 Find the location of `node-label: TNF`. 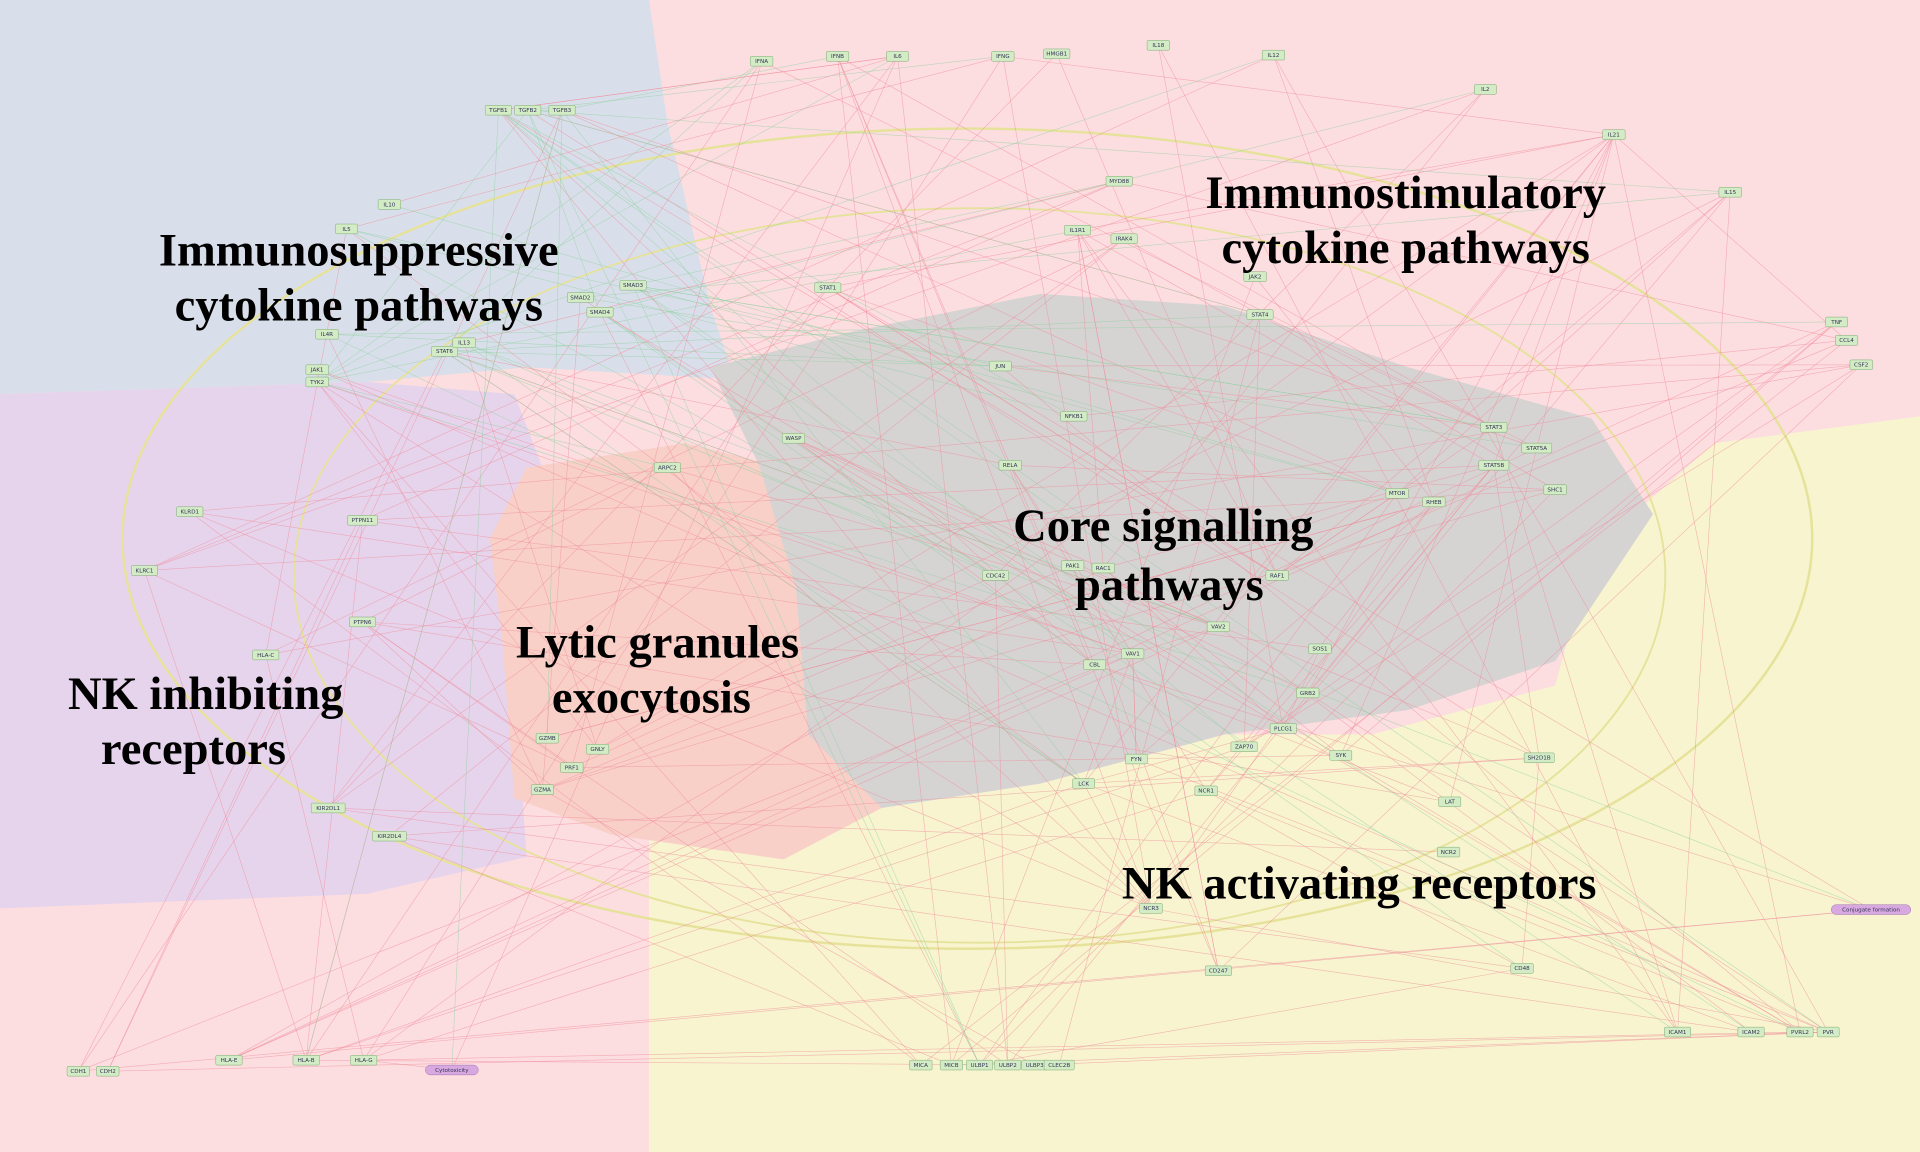

node-label: TNF is located at coordinates (1836, 323).